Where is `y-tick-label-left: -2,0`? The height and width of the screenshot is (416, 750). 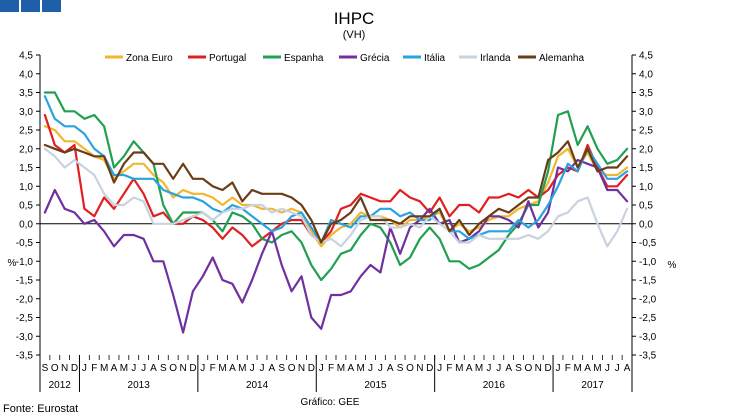 y-tick-label-left: -2,0 is located at coordinates (25, 299).